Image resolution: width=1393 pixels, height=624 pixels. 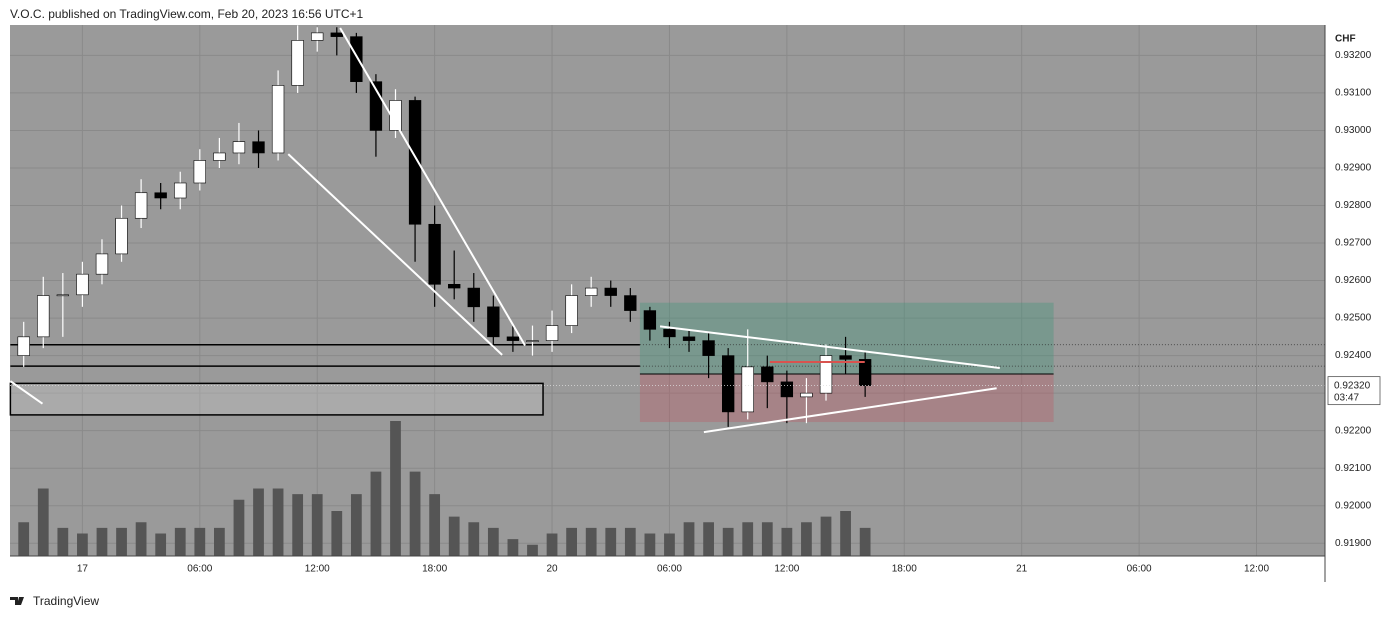 What do you see at coordinates (1353, 468) in the screenshot?
I see `y-tick-label: 0.92100` at bounding box center [1353, 468].